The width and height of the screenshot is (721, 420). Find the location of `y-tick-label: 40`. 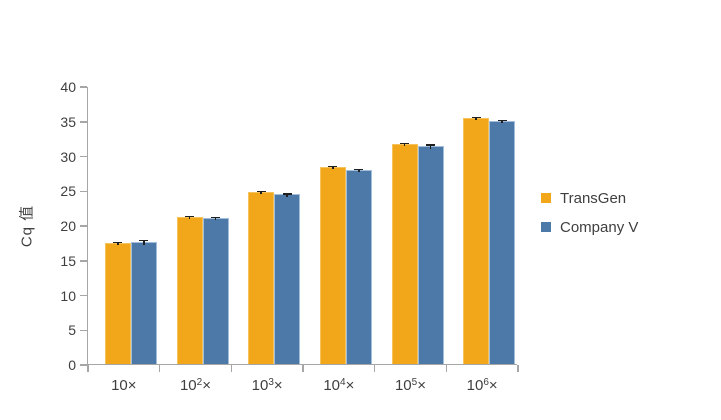

y-tick-label: 40 is located at coordinates (68, 87).